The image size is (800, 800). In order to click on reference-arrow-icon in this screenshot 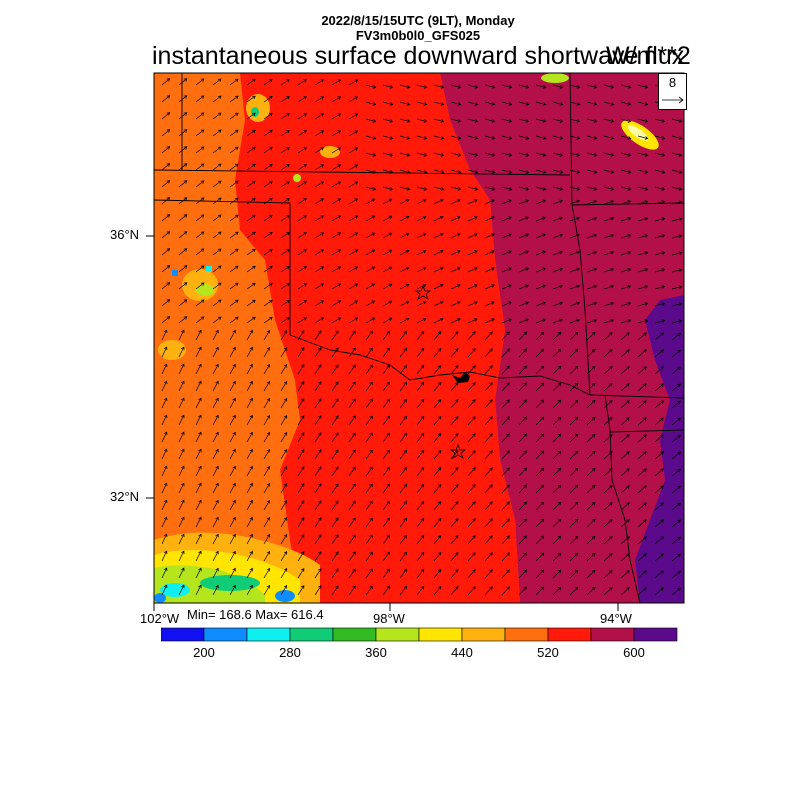, I will do `click(673, 100)`.